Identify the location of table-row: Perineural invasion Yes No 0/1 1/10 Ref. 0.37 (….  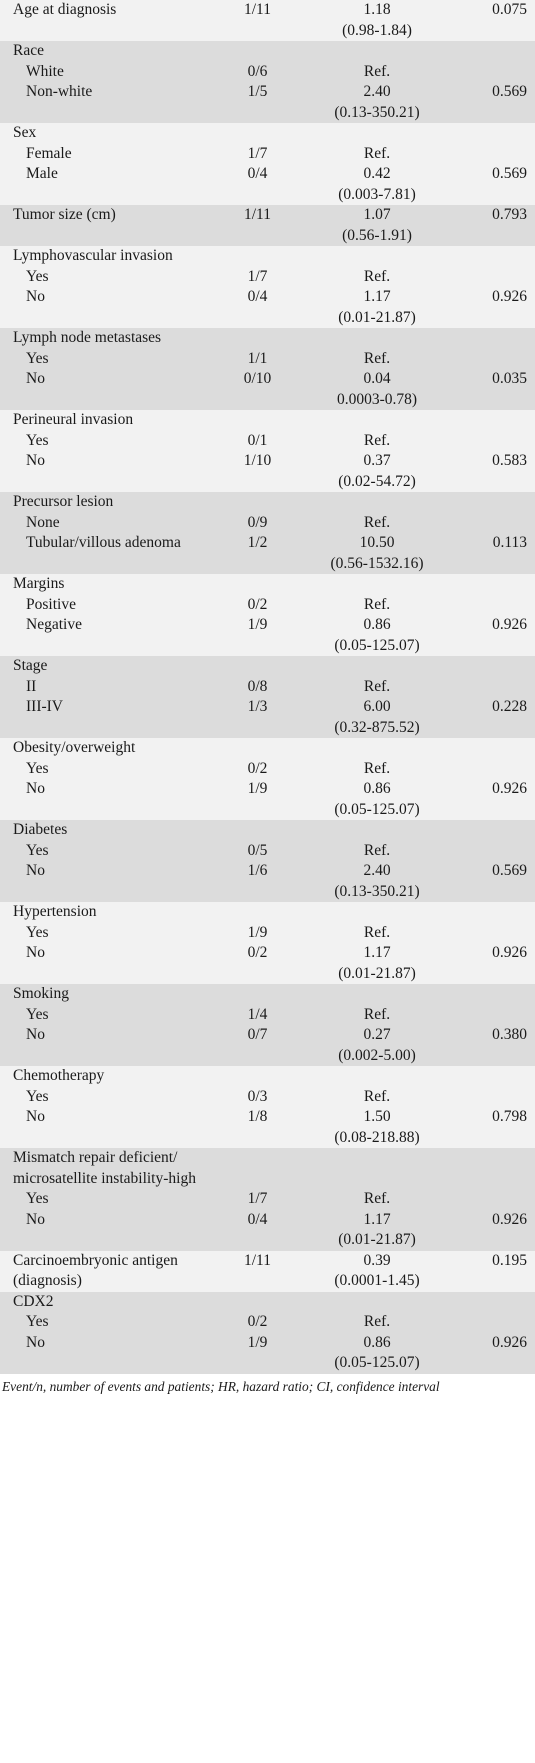
(267, 451).